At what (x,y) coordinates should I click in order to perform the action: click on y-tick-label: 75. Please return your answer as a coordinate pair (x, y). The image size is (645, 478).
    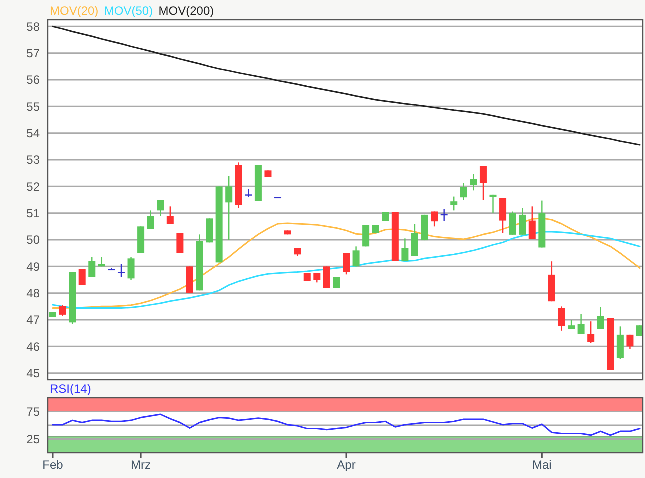
    Looking at the image, I should click on (33, 411).